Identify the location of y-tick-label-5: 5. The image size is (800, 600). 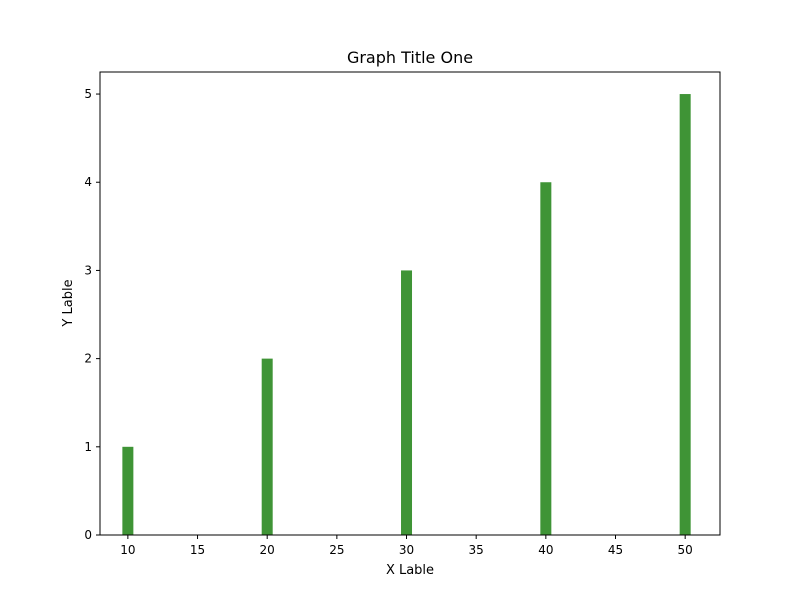
(88, 94).